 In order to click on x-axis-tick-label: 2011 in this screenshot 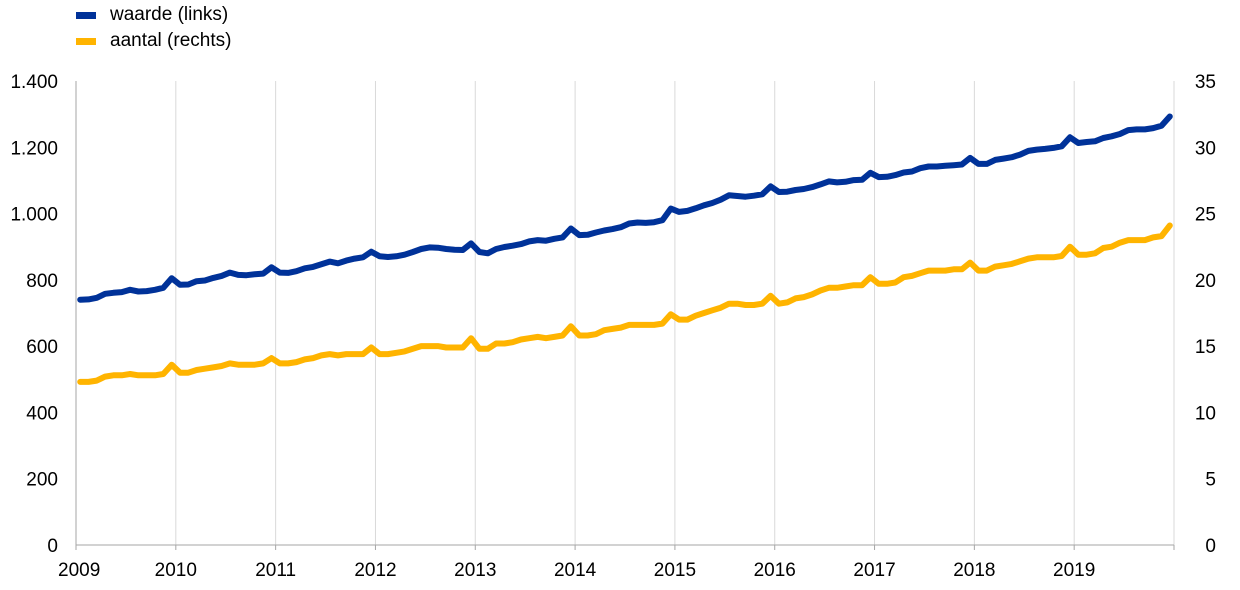, I will do `click(275, 570)`.